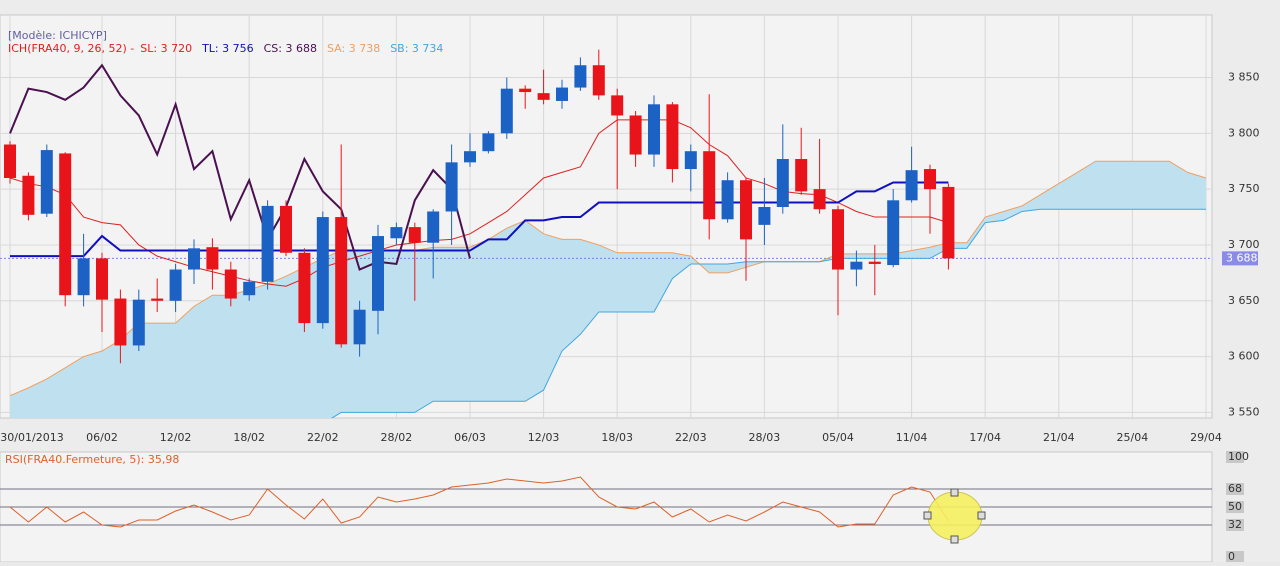 The width and height of the screenshot is (1280, 566). I want to click on x-tick-label: 22/02, so click(323, 437).